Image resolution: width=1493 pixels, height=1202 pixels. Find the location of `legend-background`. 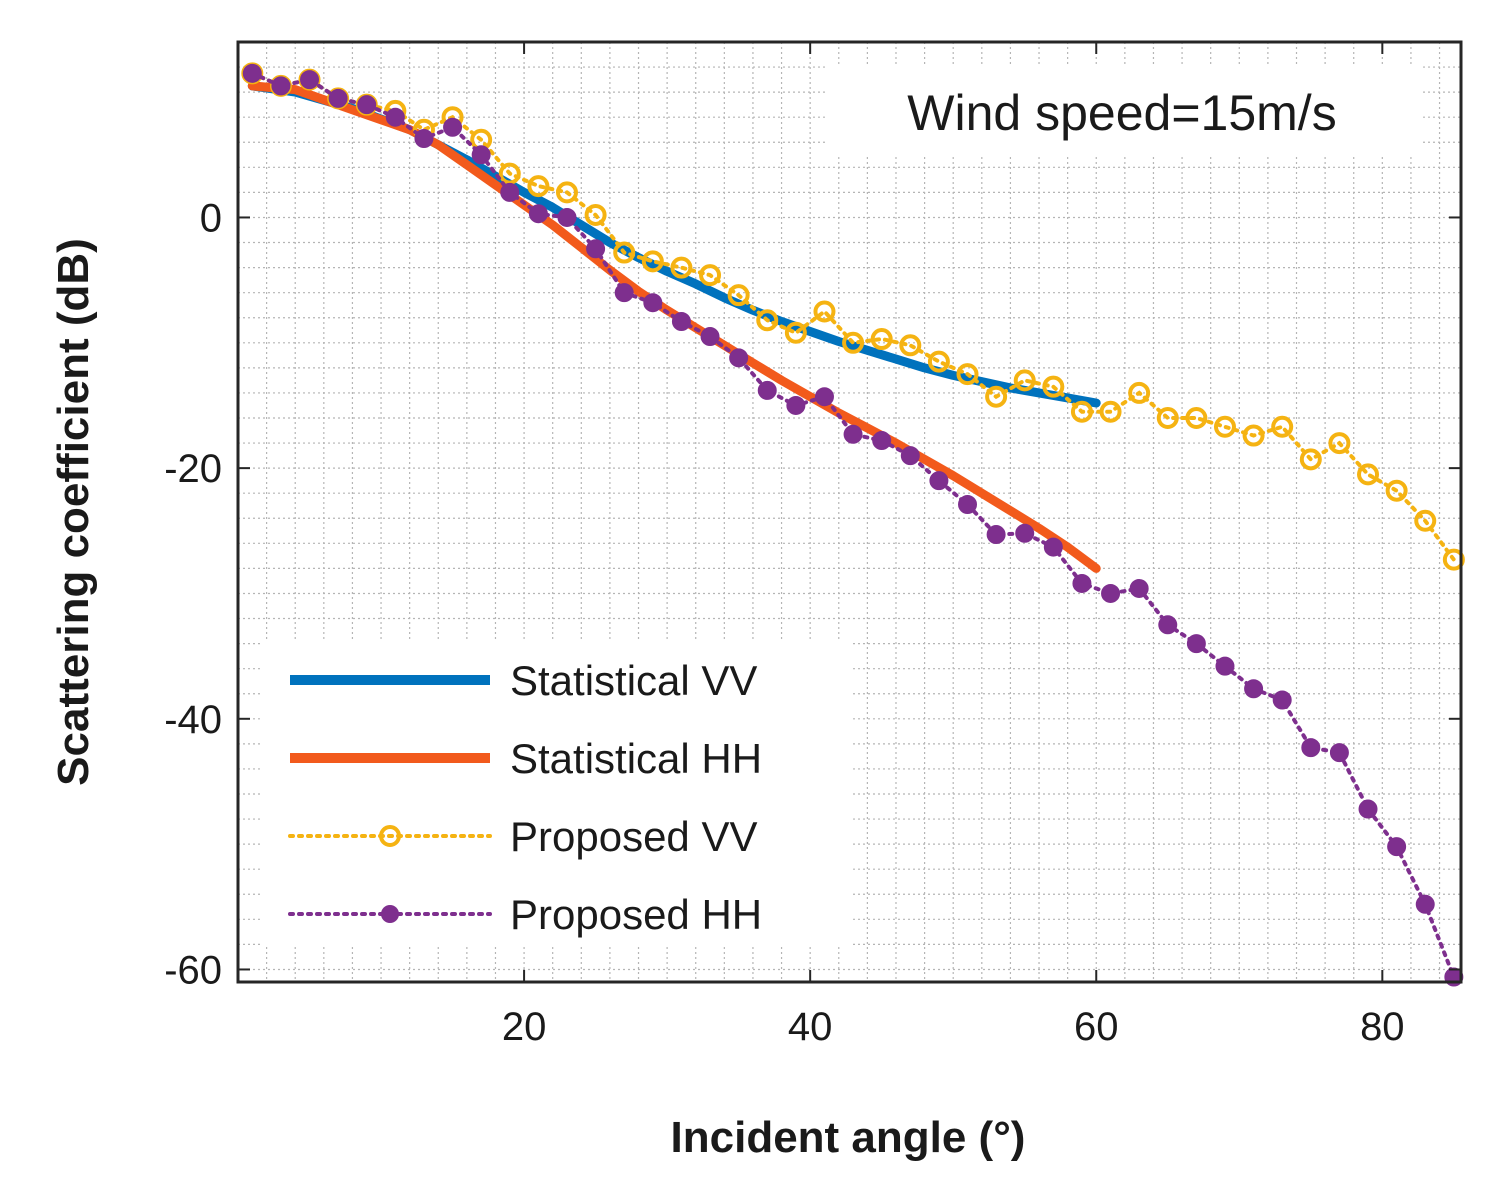

legend-background is located at coordinates (557, 792).